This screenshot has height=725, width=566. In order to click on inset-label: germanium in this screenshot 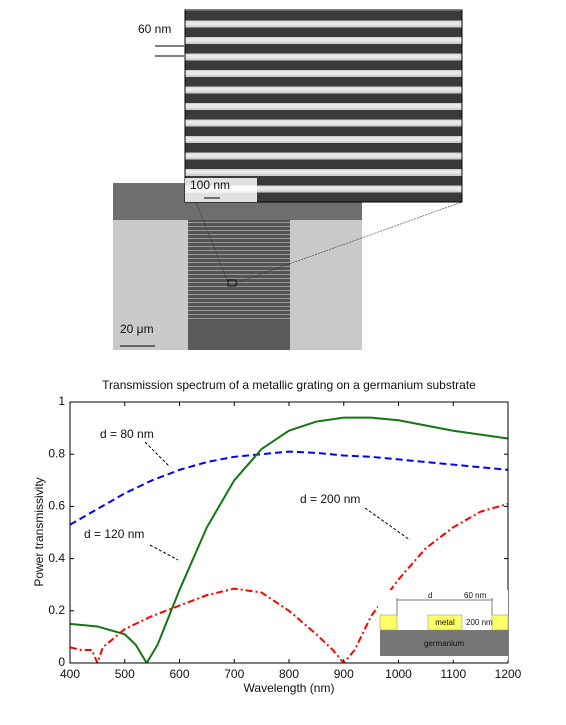, I will do `click(444, 643)`.